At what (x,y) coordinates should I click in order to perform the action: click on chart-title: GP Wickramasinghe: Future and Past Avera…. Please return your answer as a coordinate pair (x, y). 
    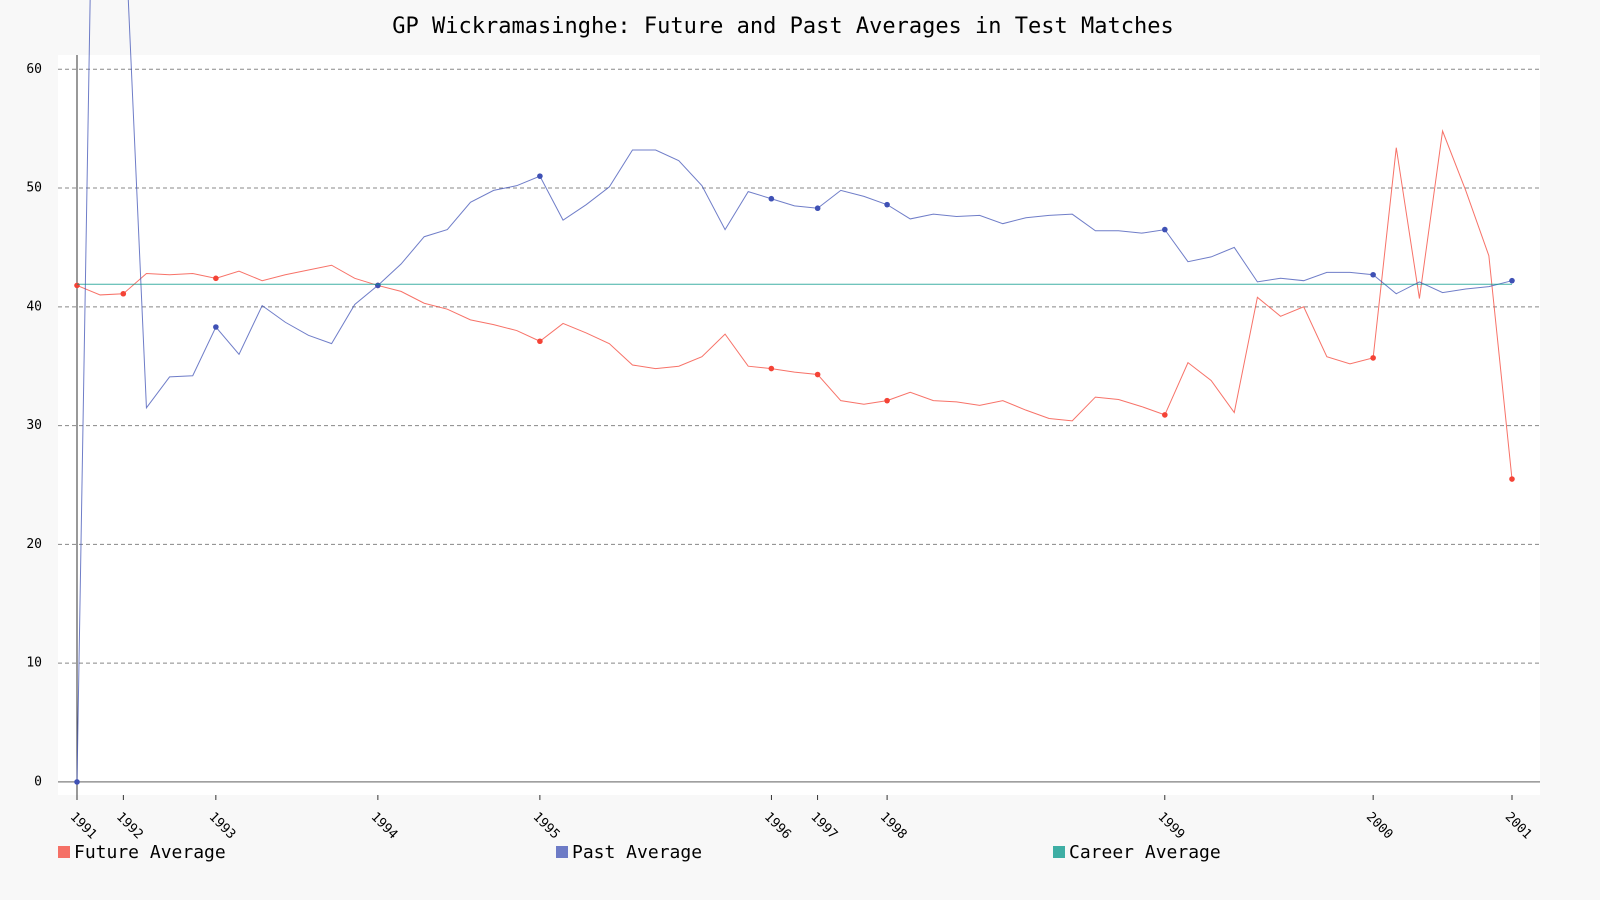
    Looking at the image, I should click on (782, 26).